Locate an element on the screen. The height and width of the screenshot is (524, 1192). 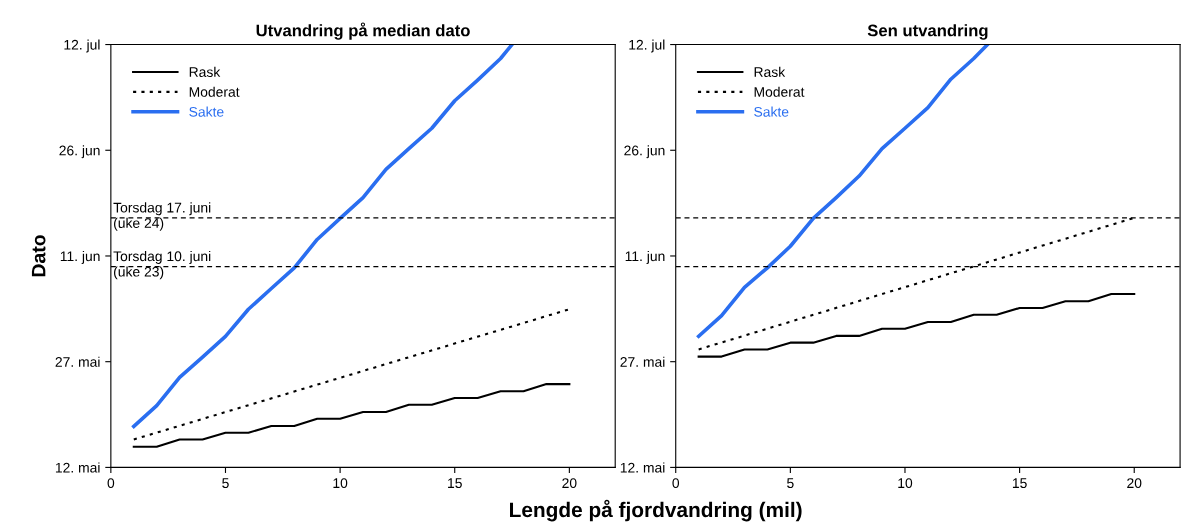
y-axis-title: Dato is located at coordinates (38, 256).